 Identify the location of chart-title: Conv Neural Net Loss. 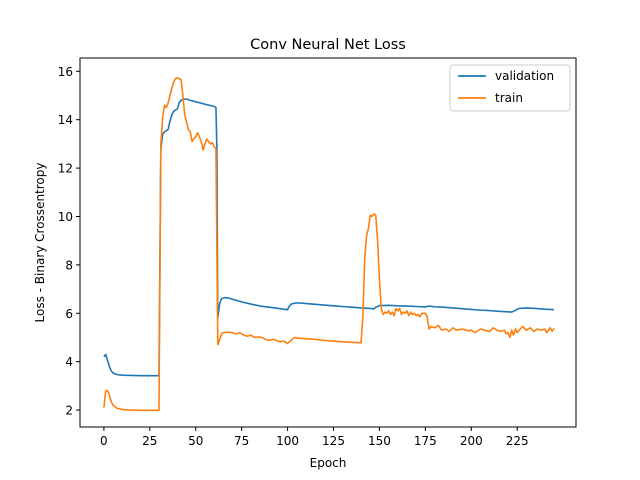
(328, 45).